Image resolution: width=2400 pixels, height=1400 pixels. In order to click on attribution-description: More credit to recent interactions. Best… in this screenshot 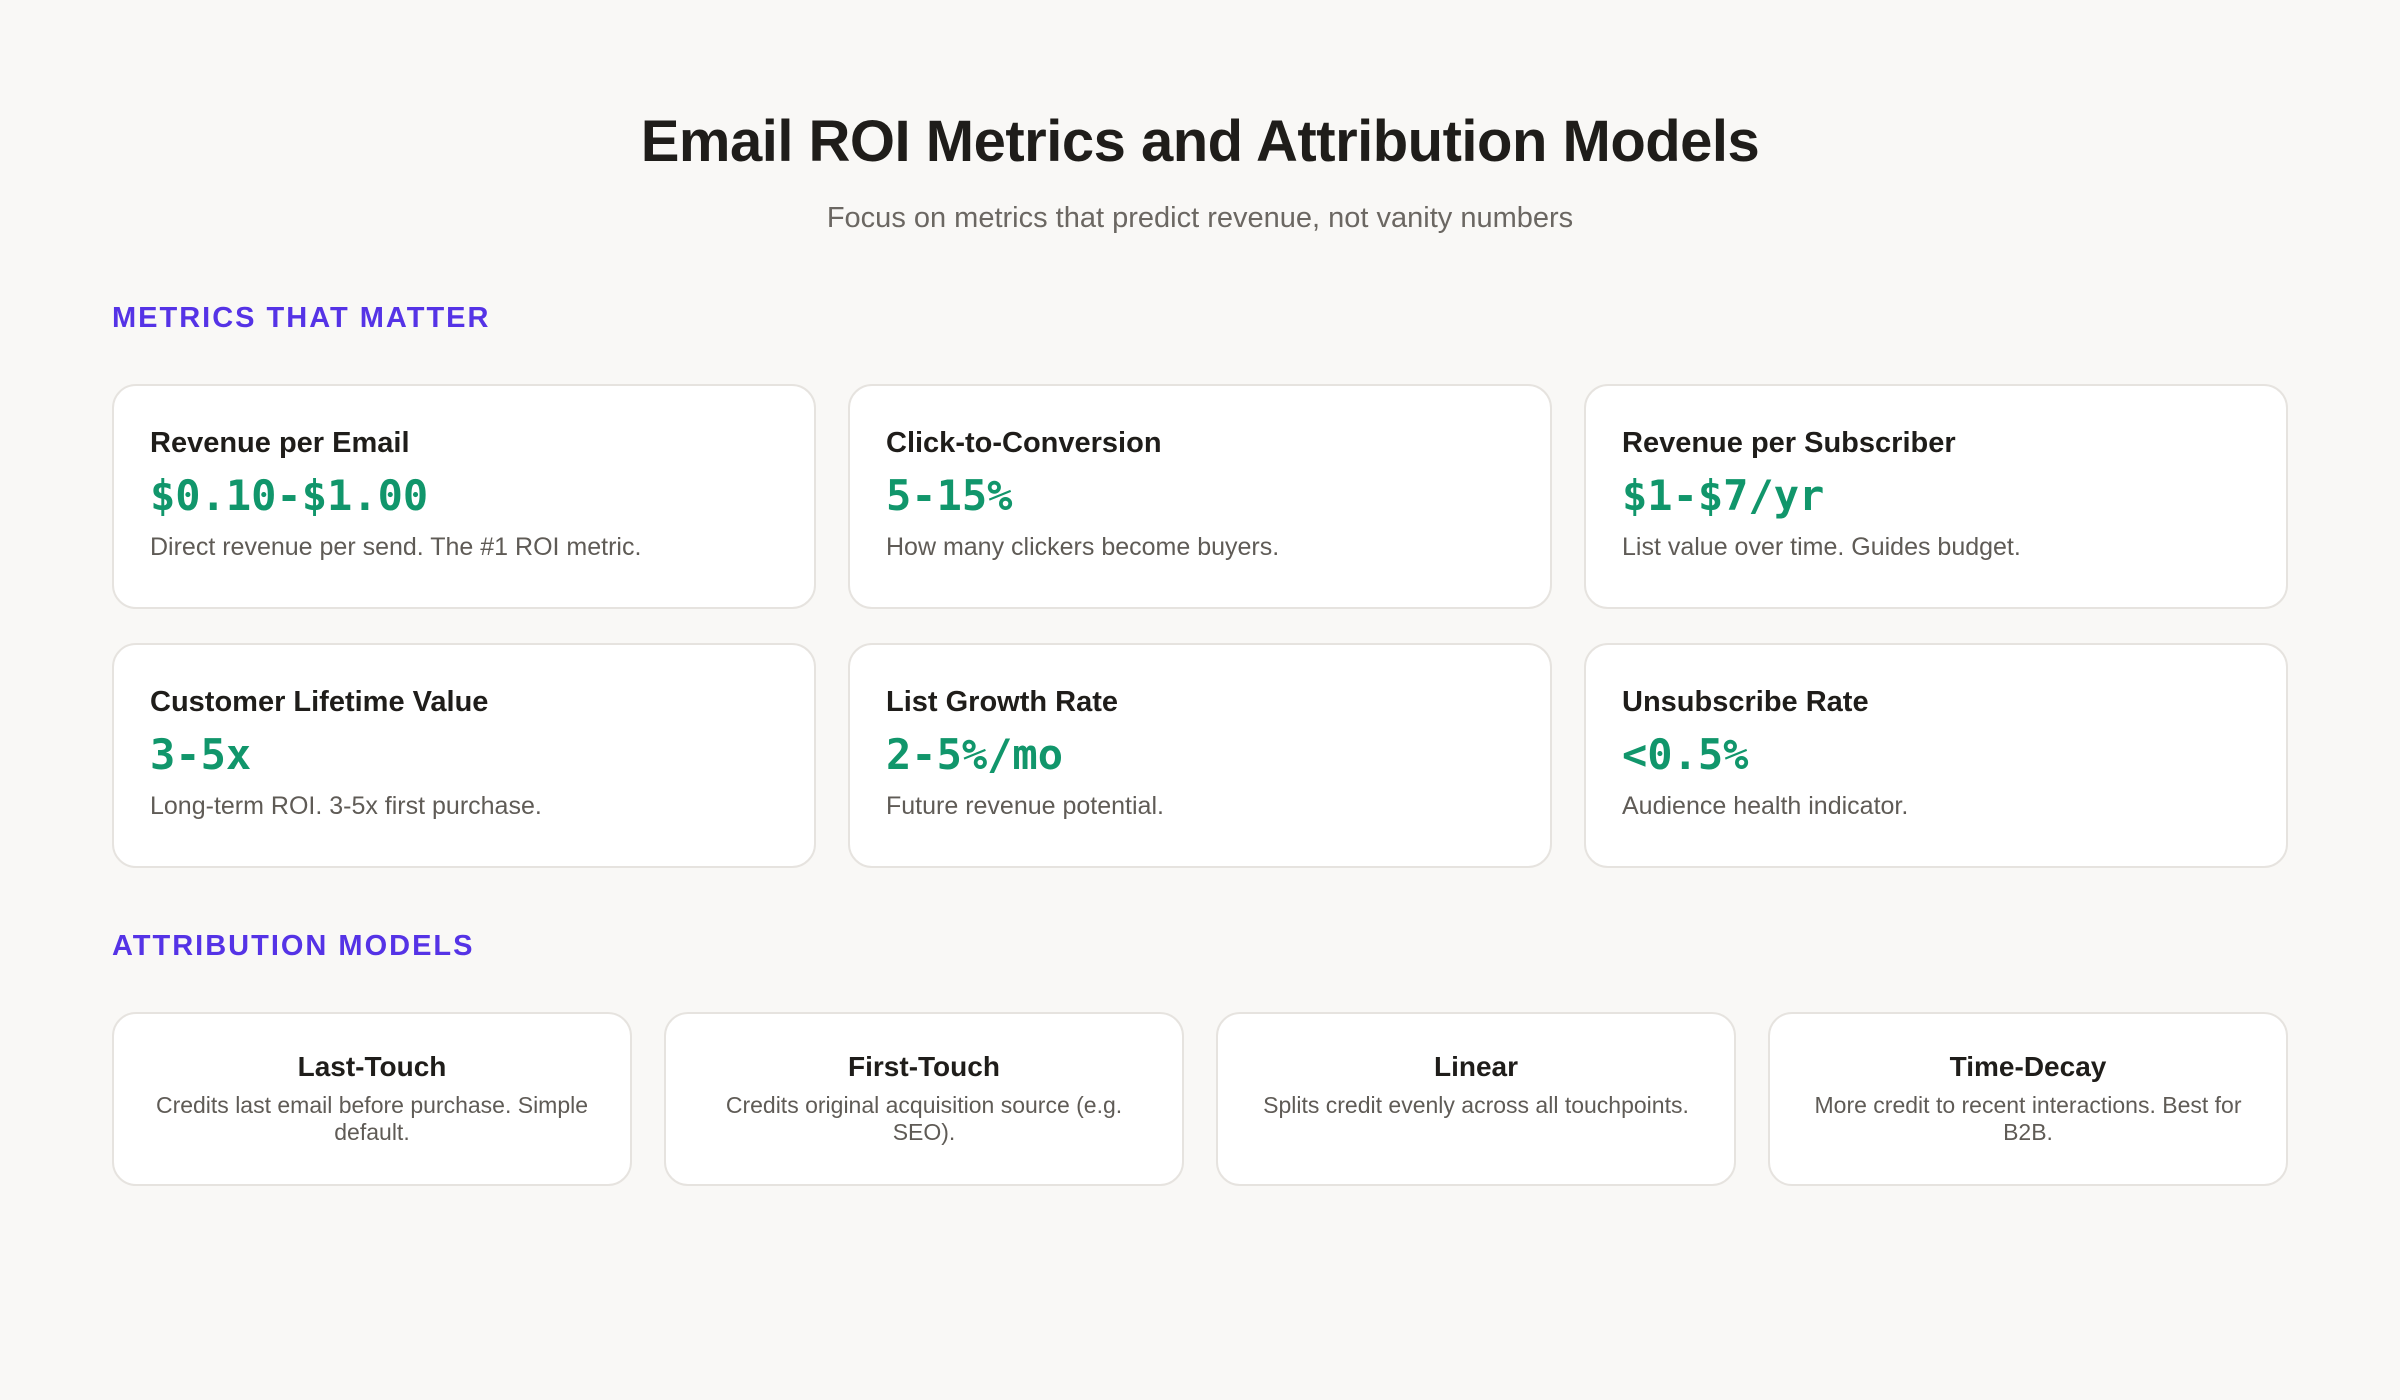, I will do `click(2028, 1118)`.